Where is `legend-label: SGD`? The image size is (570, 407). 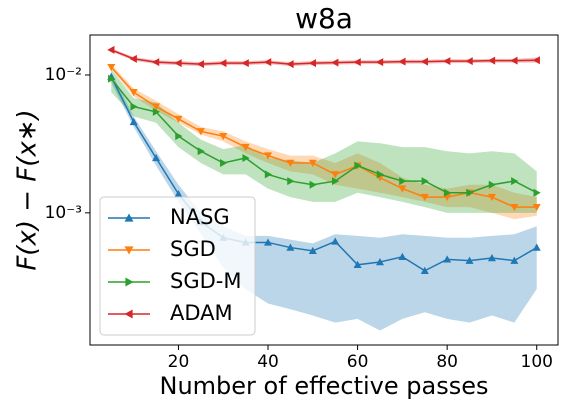 legend-label: SGD is located at coordinates (193, 249).